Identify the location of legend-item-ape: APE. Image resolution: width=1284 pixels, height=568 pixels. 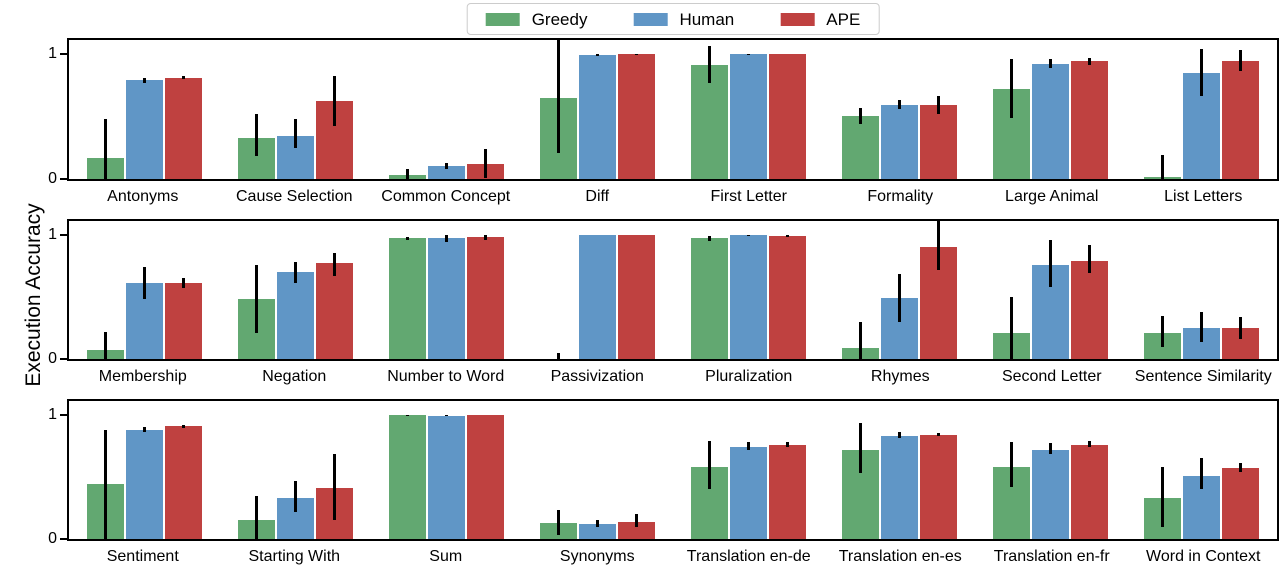
(820, 19).